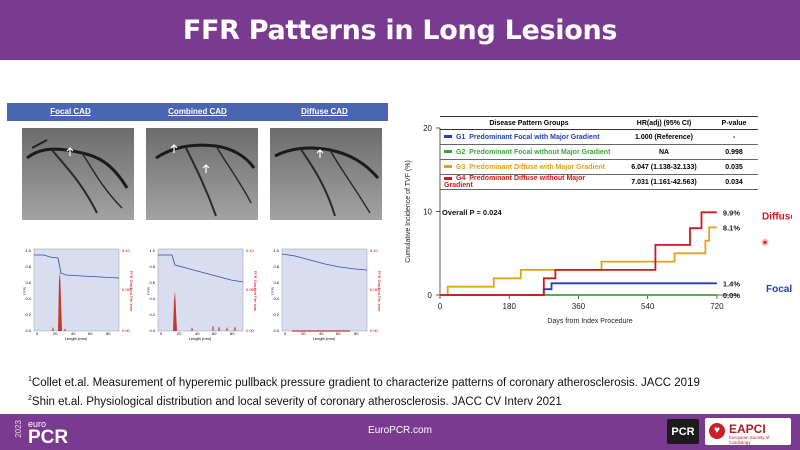  Describe the element at coordinates (534, 137) in the screenshot. I see `group-label: Predominant Focal with Major Gradient` at that location.